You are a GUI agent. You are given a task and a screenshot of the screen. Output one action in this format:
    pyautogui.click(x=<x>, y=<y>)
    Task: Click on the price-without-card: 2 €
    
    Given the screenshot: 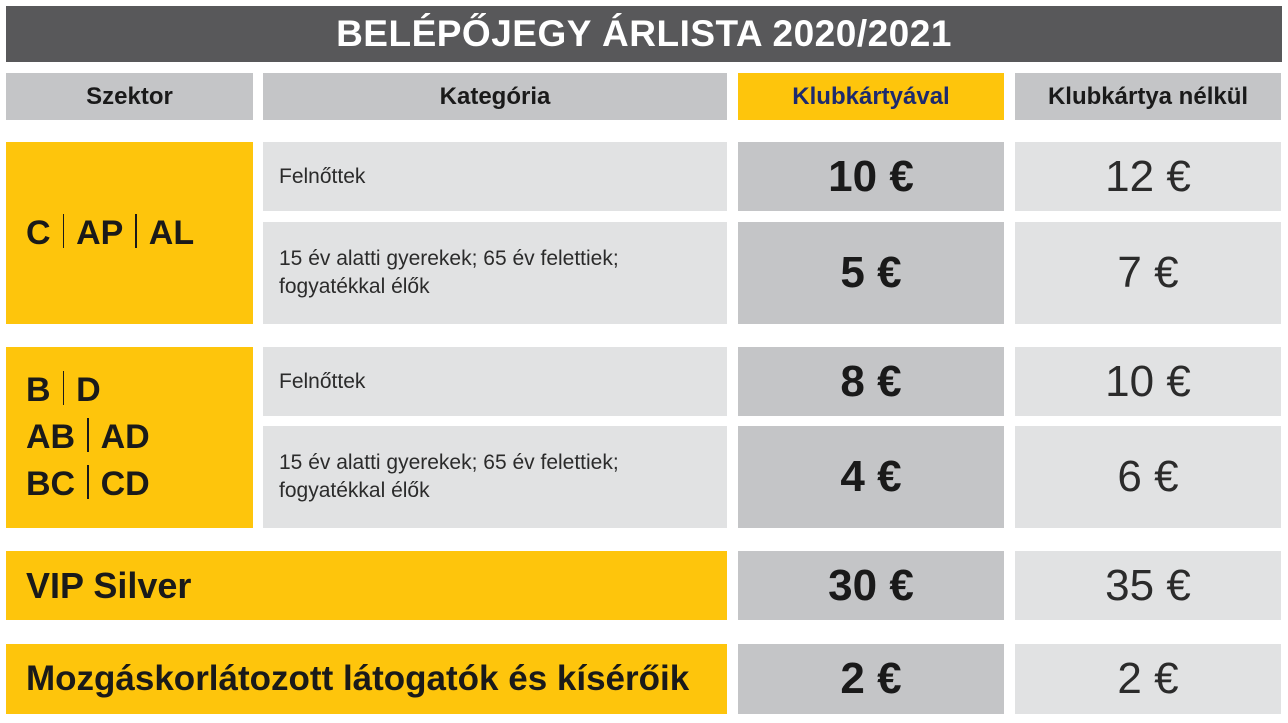 What is the action you would take?
    pyautogui.click(x=1148, y=679)
    